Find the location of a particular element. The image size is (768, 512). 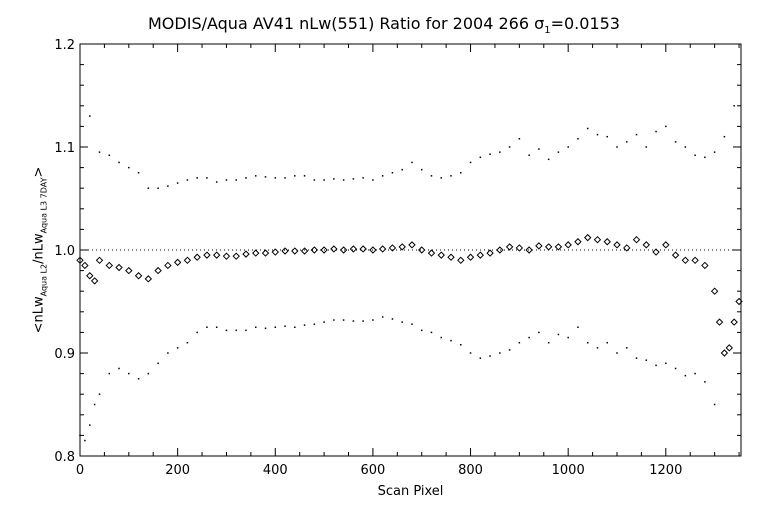

y-tick-label: 0.8 is located at coordinates (64, 457).